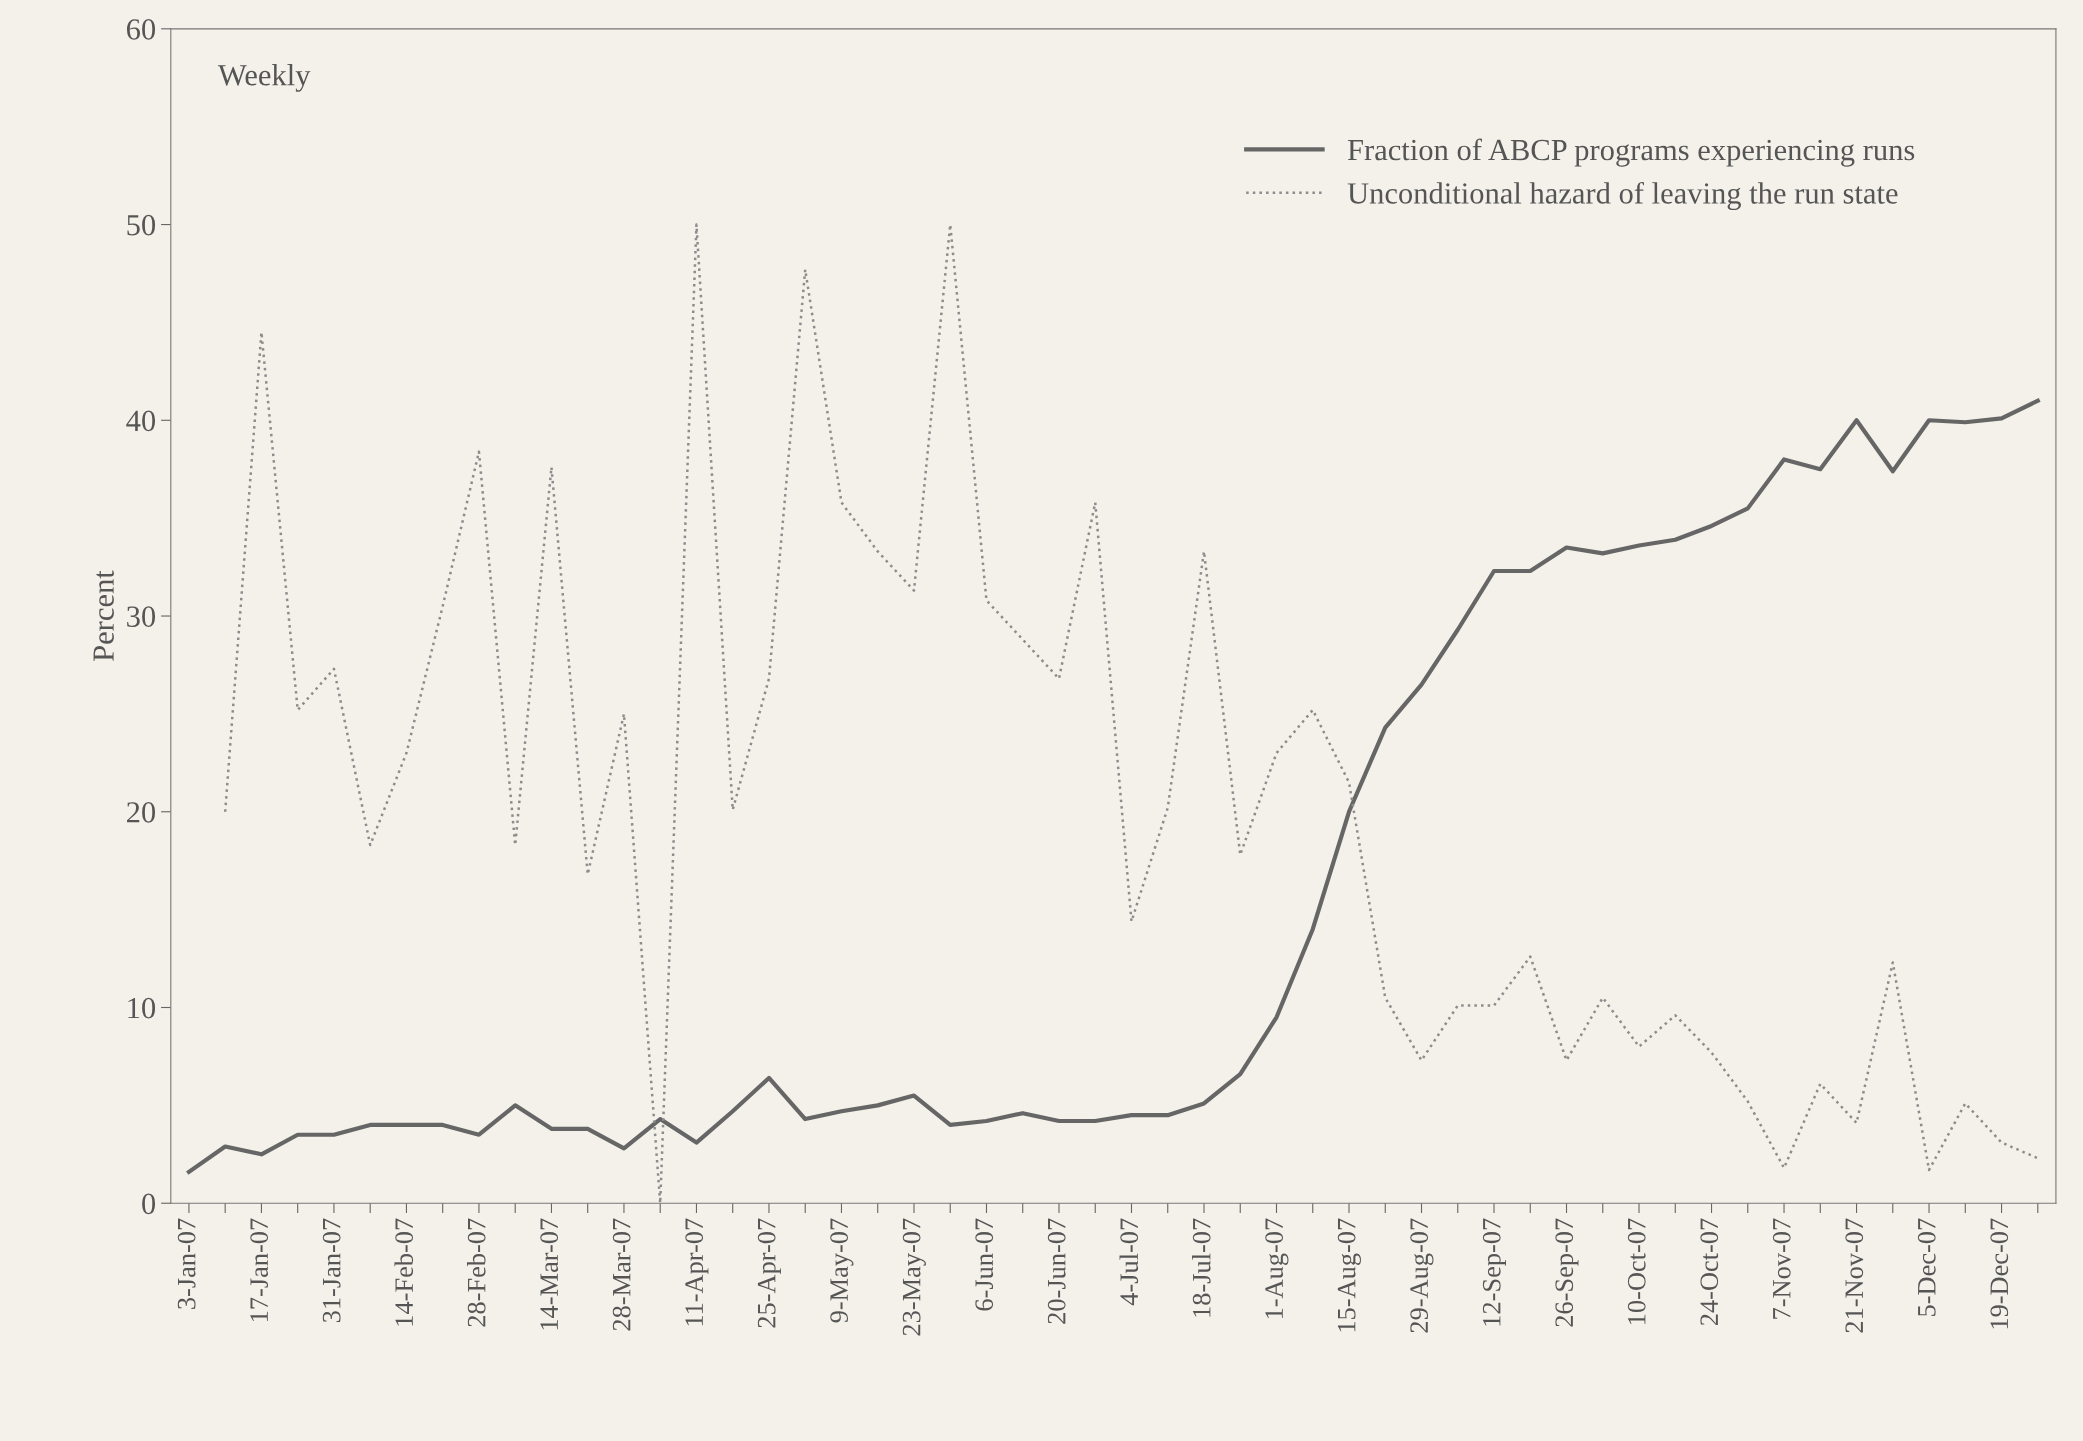  Describe the element at coordinates (1567, 1272) in the screenshot. I see `x-tick-label: 26-Sep-07` at that location.